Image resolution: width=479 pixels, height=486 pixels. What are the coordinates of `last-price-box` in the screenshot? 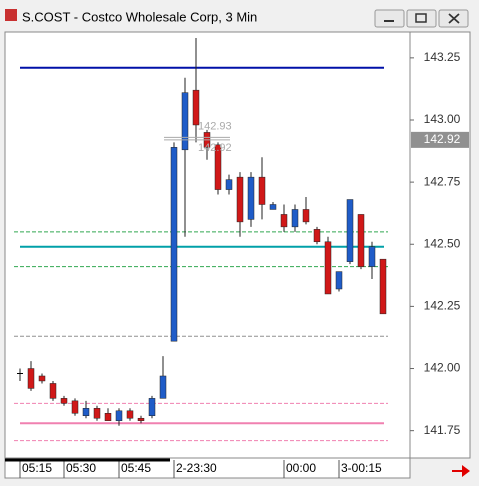 It's located at (440, 139).